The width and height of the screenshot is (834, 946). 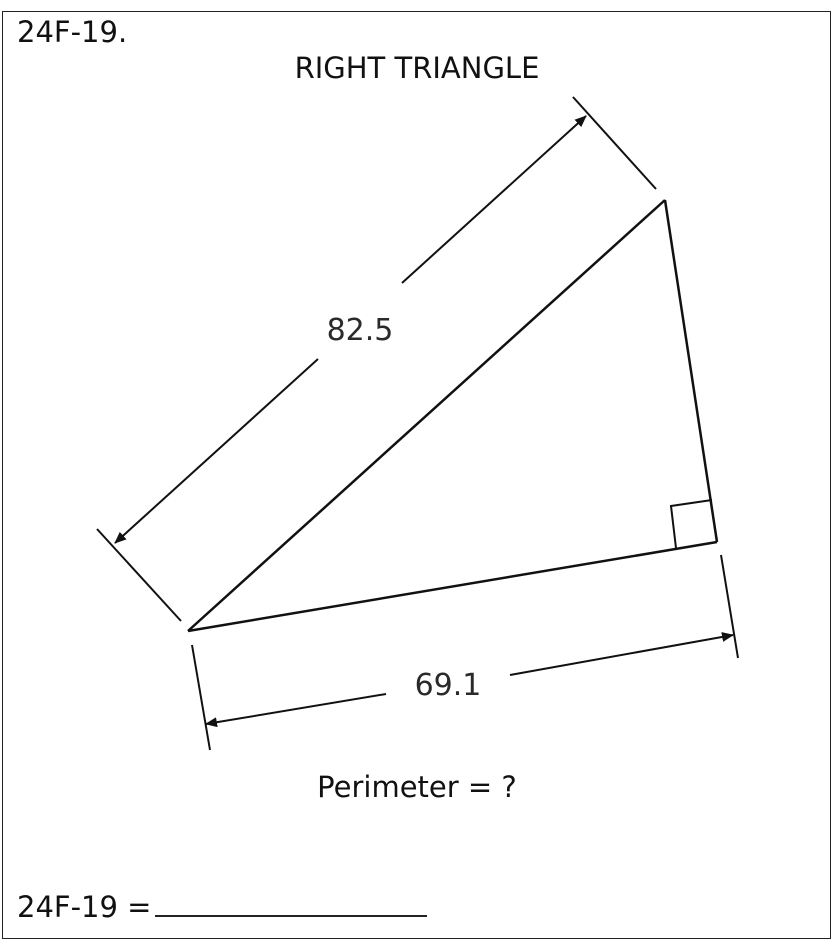 I want to click on perimeter-question: Perimeter = ?, so click(x=417, y=787).